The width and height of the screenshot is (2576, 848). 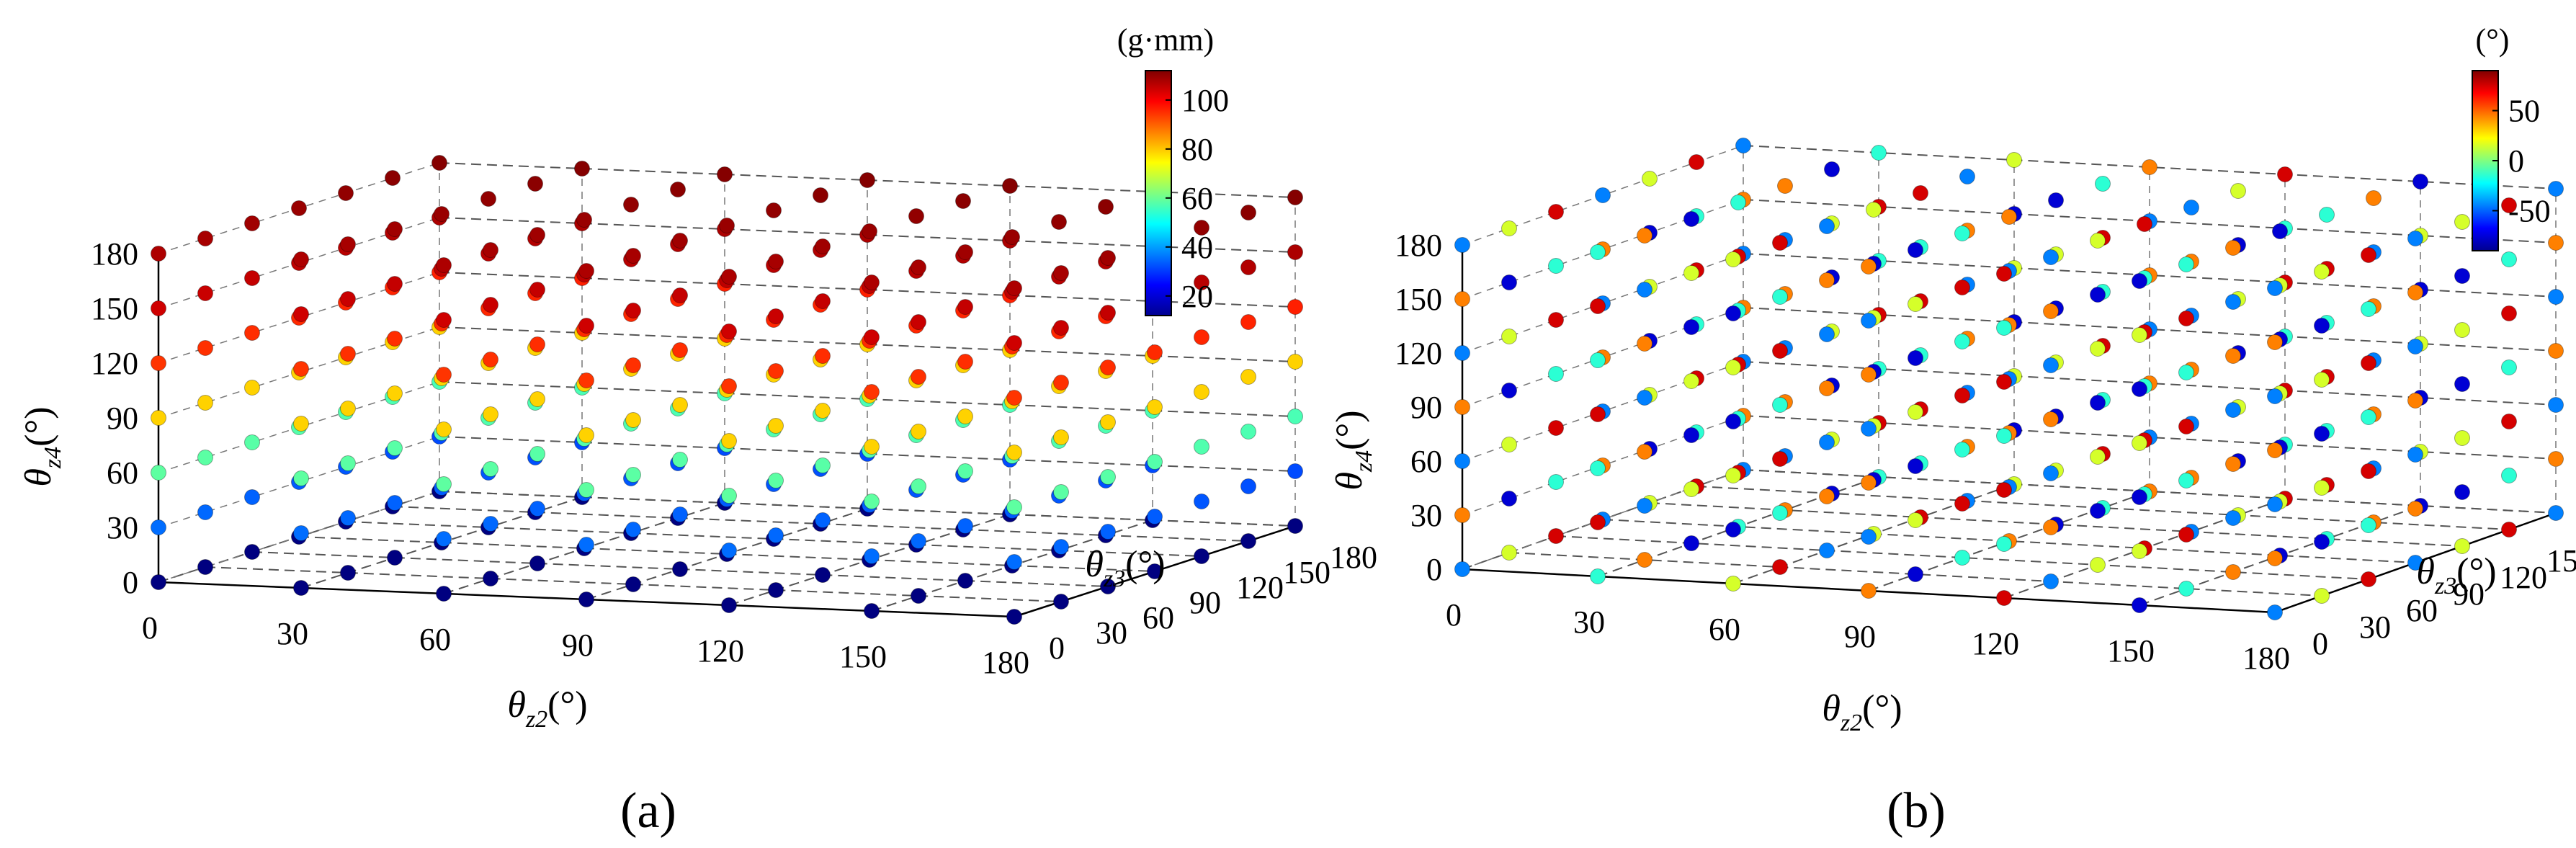 I want to click on x-tick-label: 120, so click(x=720, y=651).